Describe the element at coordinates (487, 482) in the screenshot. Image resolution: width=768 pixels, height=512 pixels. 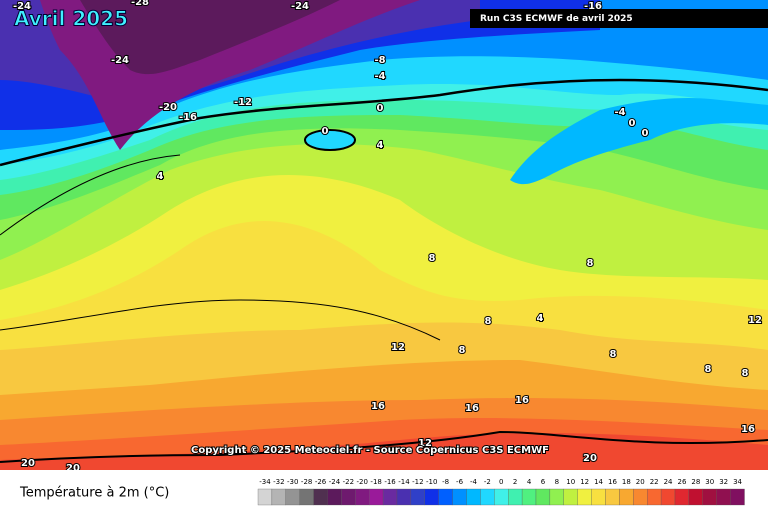
I see `legend-label: -2` at that location.